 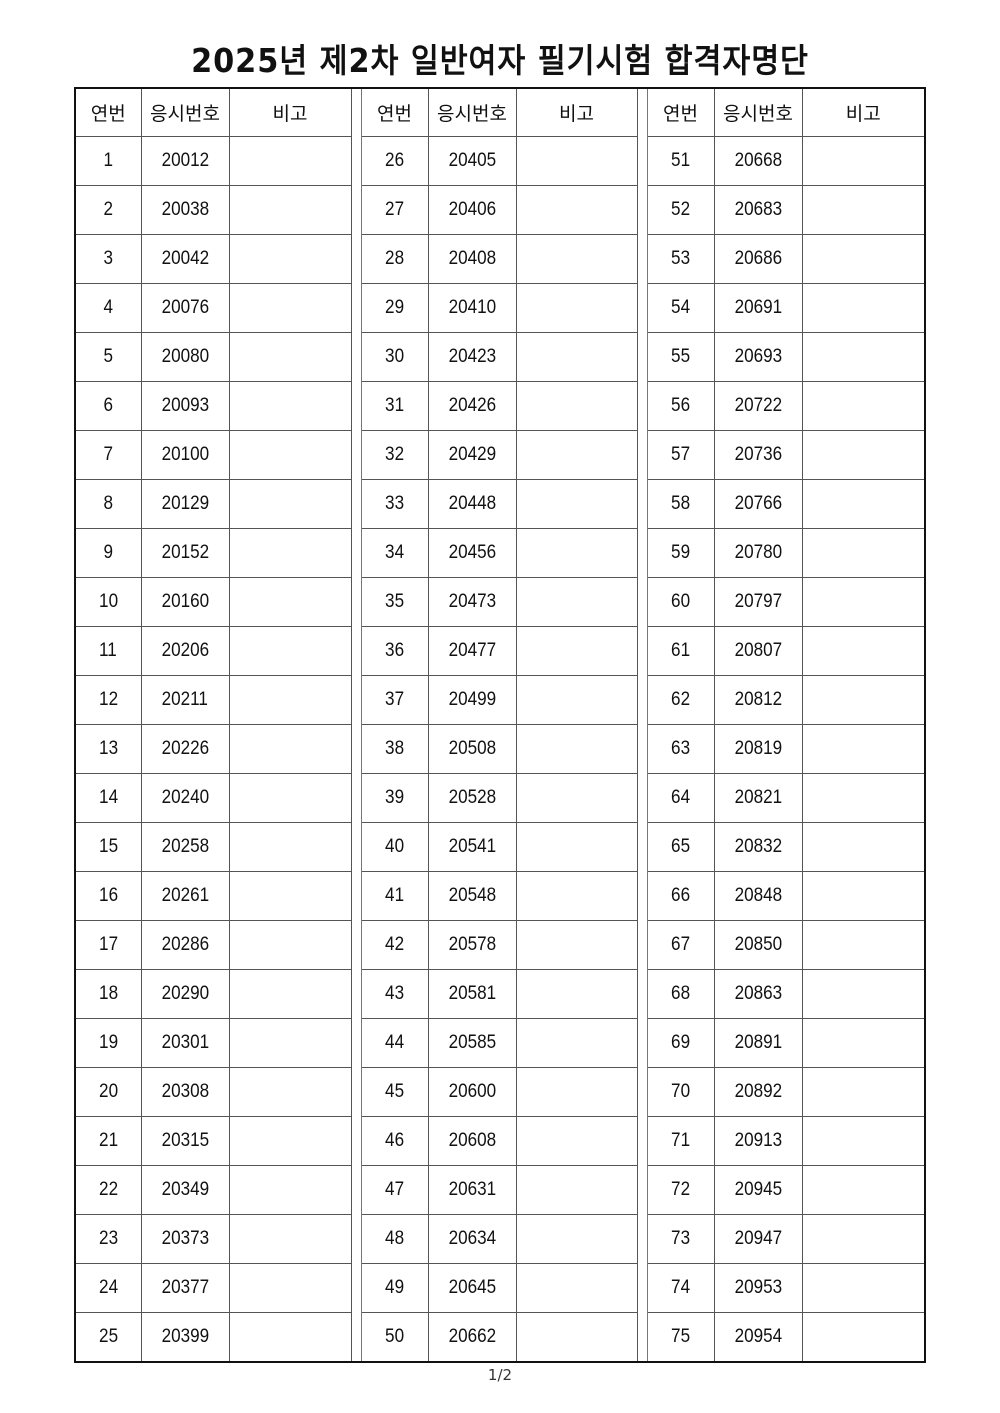 I want to click on cell-exam-id: 20954, so click(x=758, y=1337).